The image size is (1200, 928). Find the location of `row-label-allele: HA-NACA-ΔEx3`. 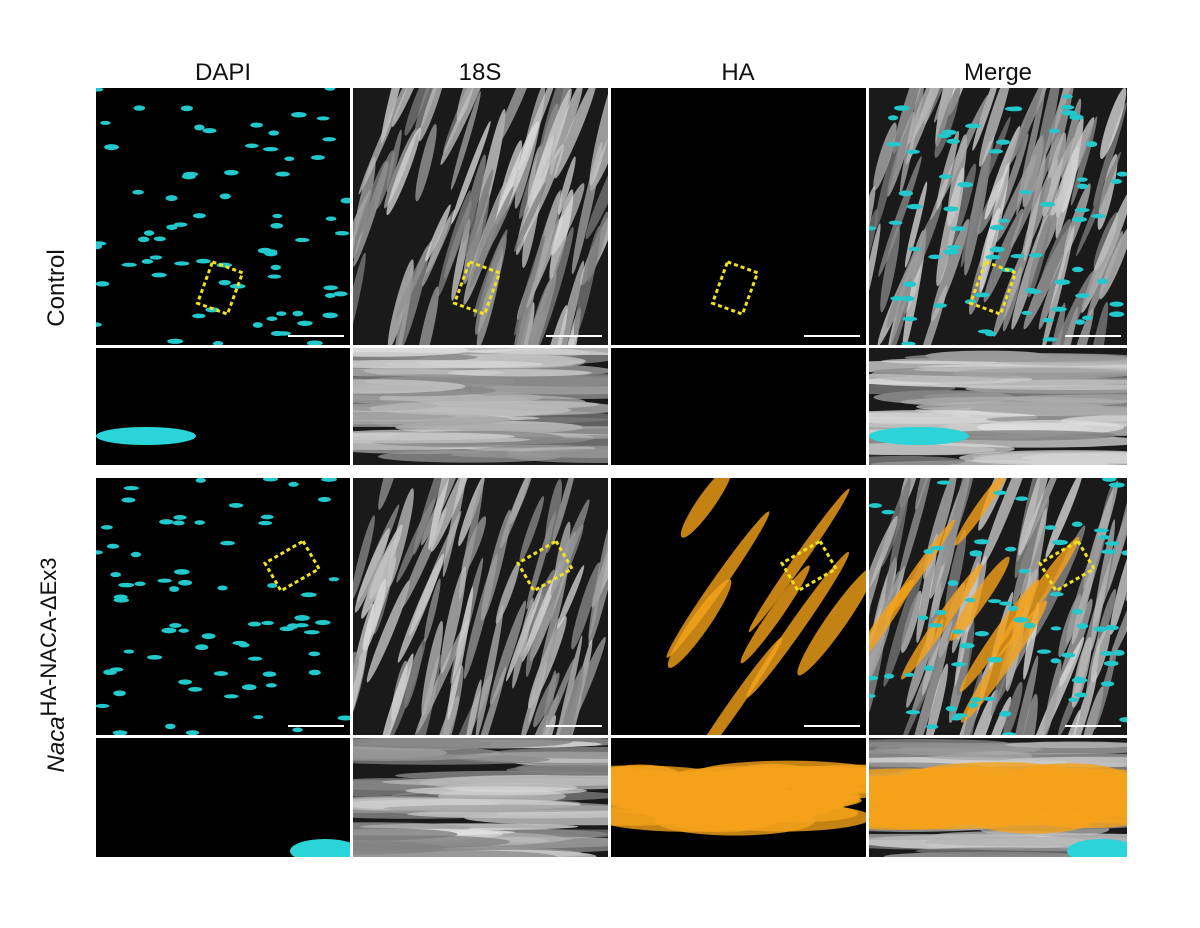

row-label-allele: HA-NACA-ΔEx3 is located at coordinates (48, 637).